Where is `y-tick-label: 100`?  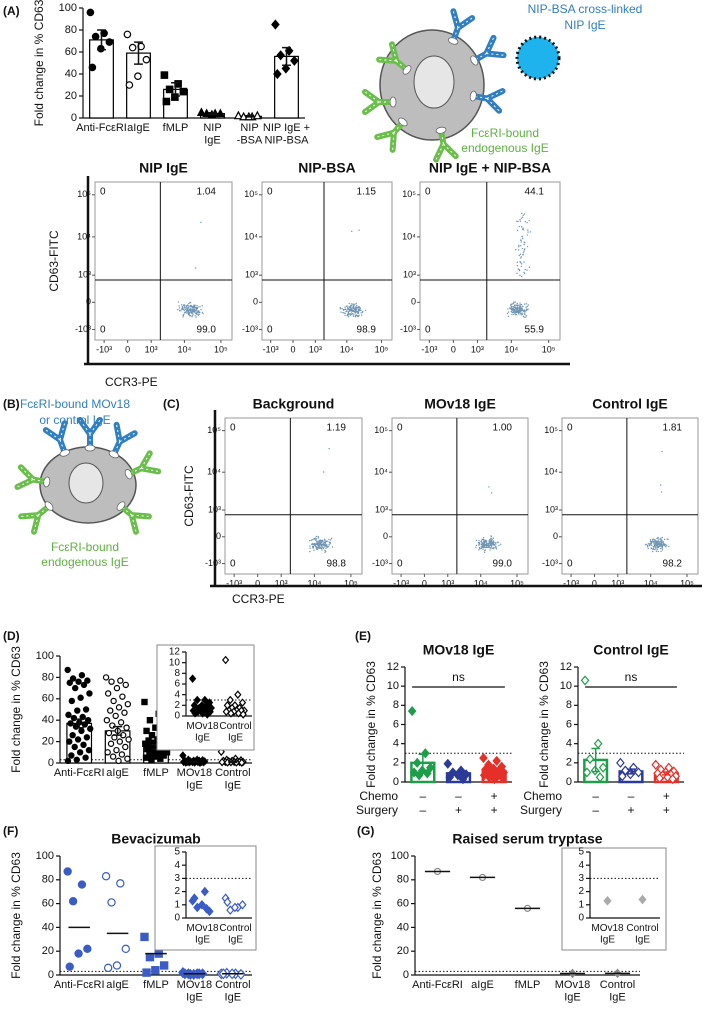
y-tick-label: 100 is located at coordinates (45, 656).